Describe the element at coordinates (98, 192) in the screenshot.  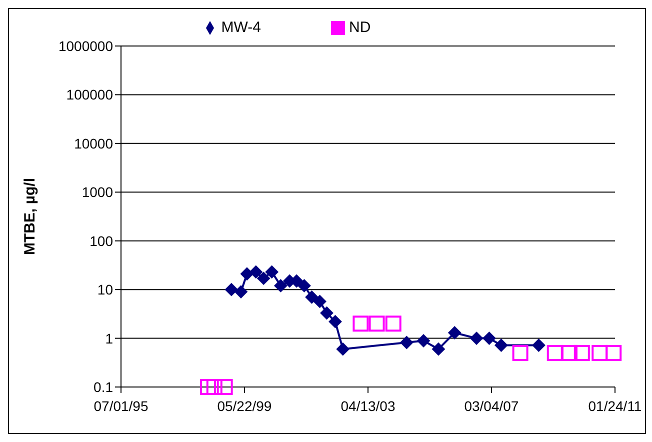
I see `y-tick-label: 1000` at that location.